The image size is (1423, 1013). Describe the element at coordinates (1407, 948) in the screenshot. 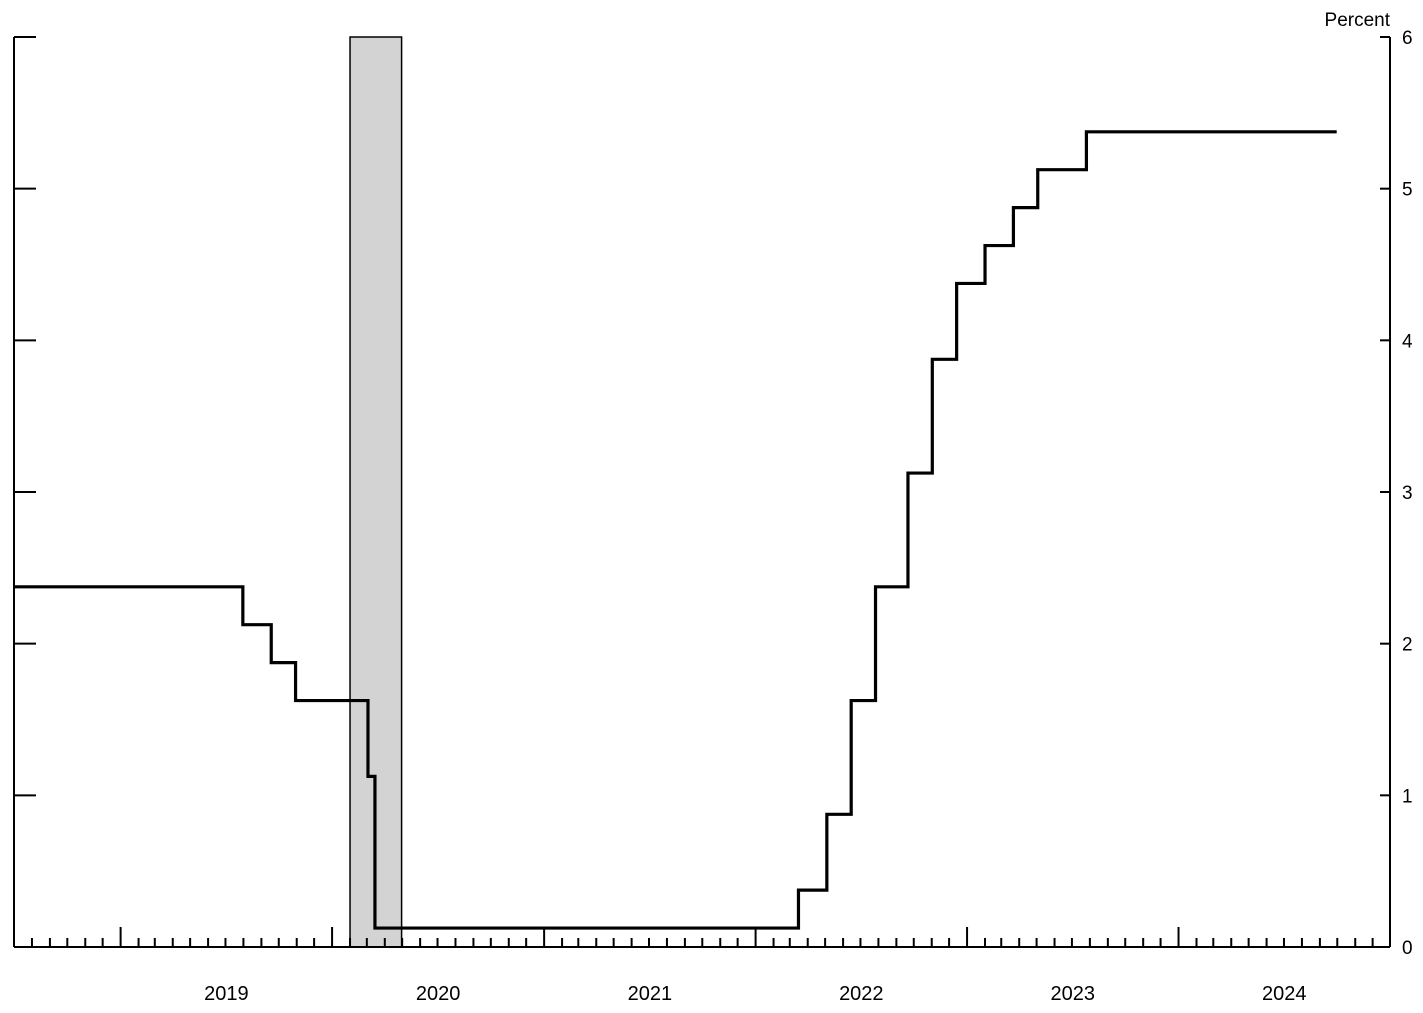

I see `y-tick-label-0: 0` at that location.